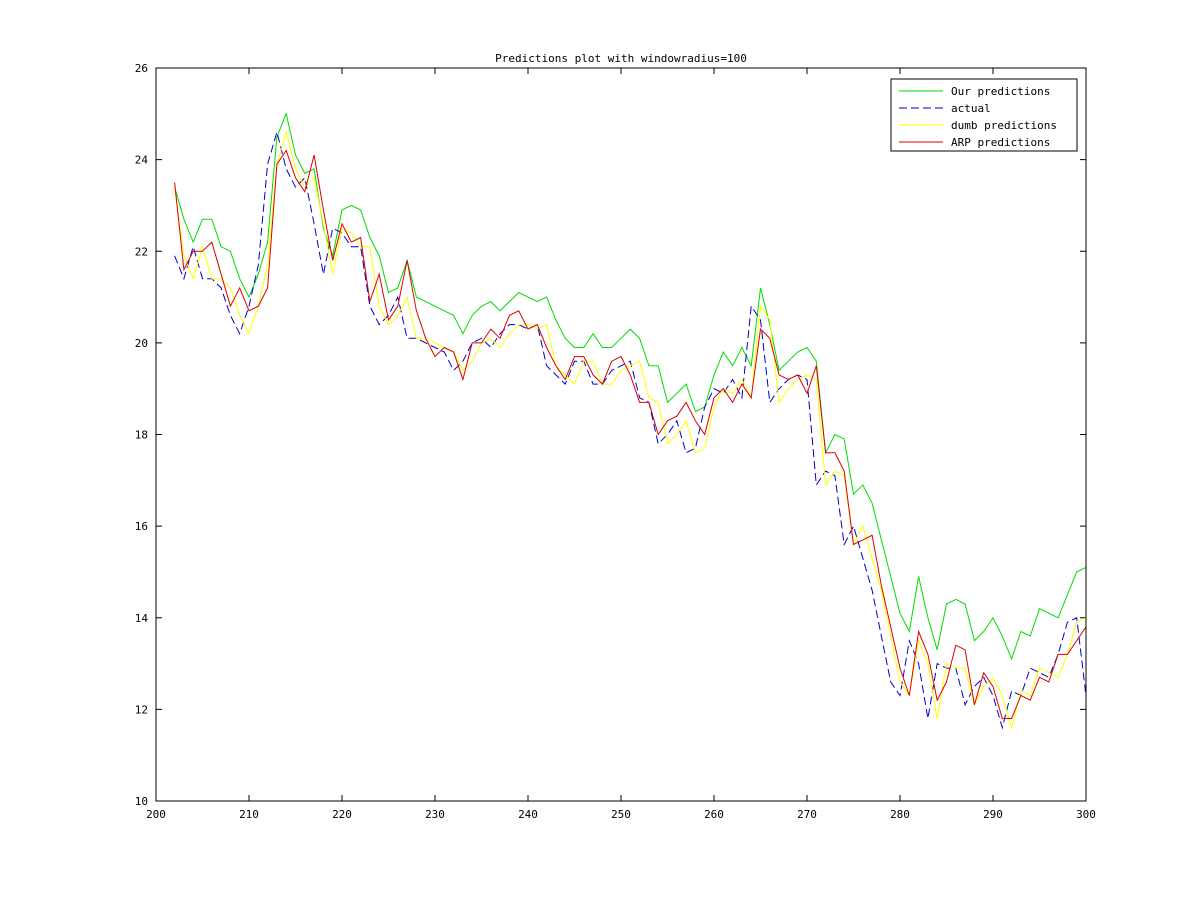 This screenshot has width=1200, height=900. What do you see at coordinates (1086, 814) in the screenshot?
I see `x-tick-label: 300` at bounding box center [1086, 814].